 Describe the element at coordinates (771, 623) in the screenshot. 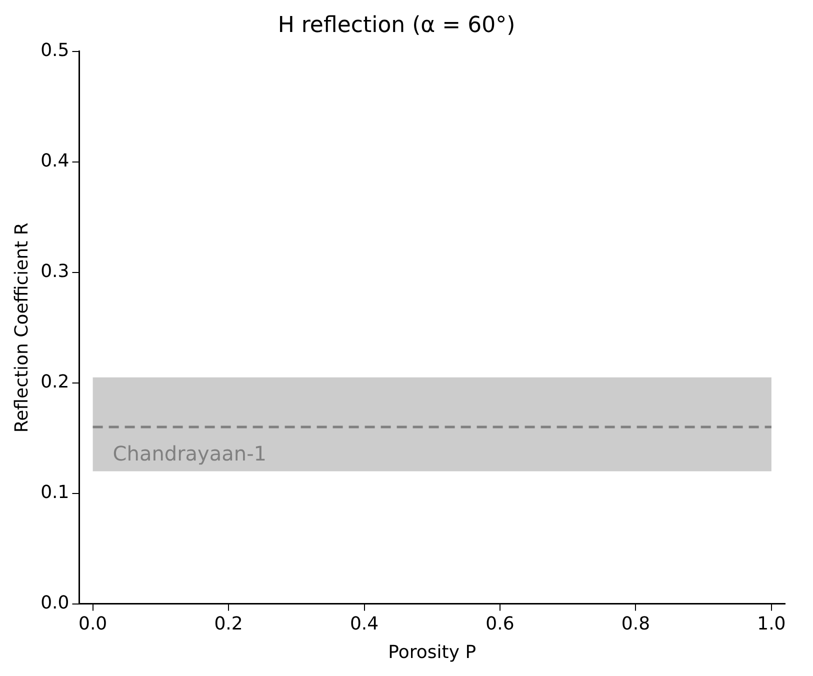

I see `x-tick-label: 1.0` at that location.